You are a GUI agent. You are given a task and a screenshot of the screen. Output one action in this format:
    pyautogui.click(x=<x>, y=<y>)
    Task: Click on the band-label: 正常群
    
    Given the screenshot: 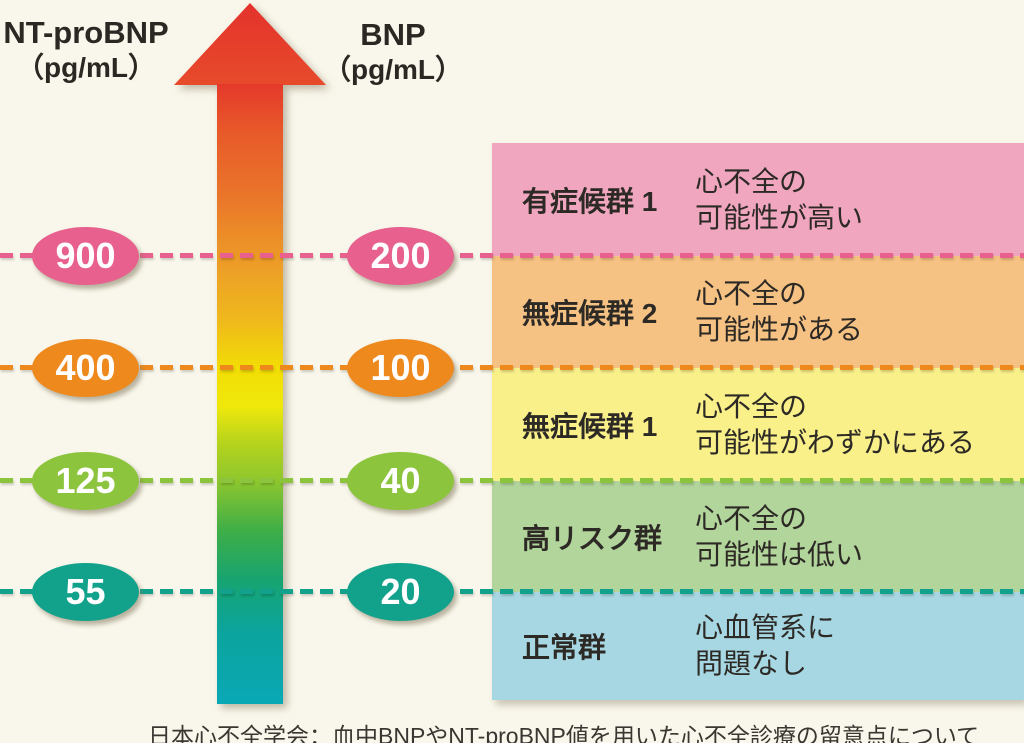 What is the action you would take?
    pyautogui.click(x=564, y=647)
    